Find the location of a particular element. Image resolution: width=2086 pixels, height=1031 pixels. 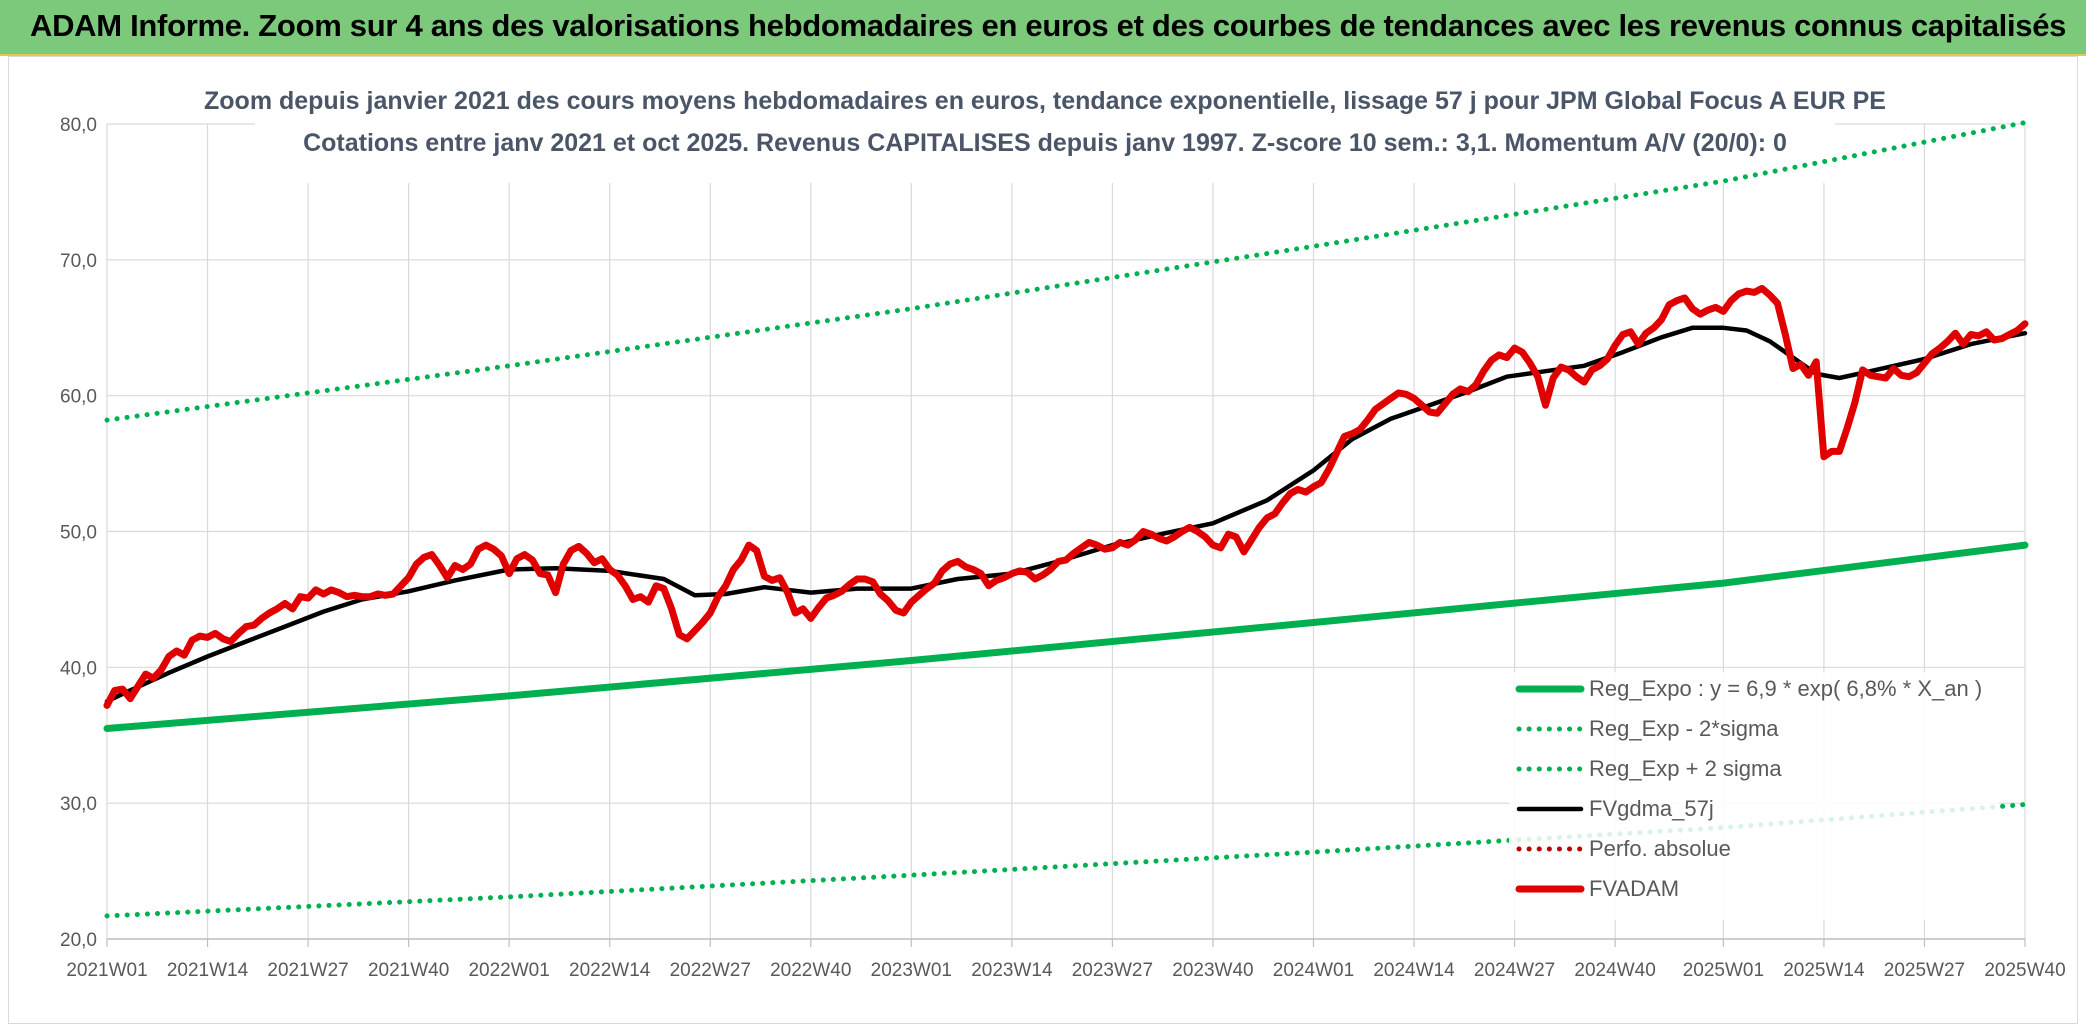

legend-background is located at coordinates (1754, 796).